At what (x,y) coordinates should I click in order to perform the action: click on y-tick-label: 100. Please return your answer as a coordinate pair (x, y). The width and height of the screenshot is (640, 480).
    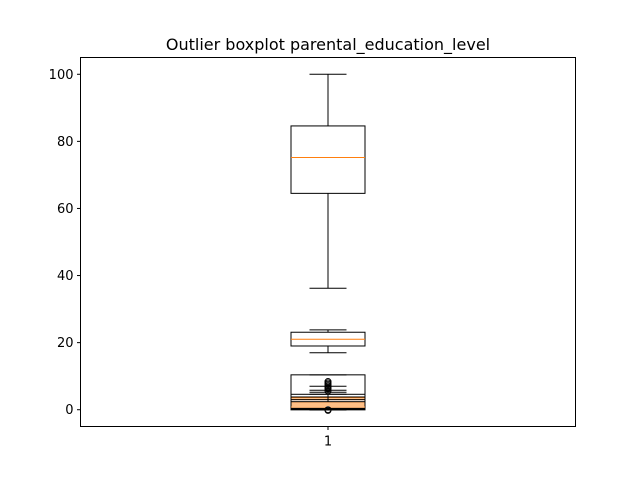
    Looking at the image, I should click on (61, 75).